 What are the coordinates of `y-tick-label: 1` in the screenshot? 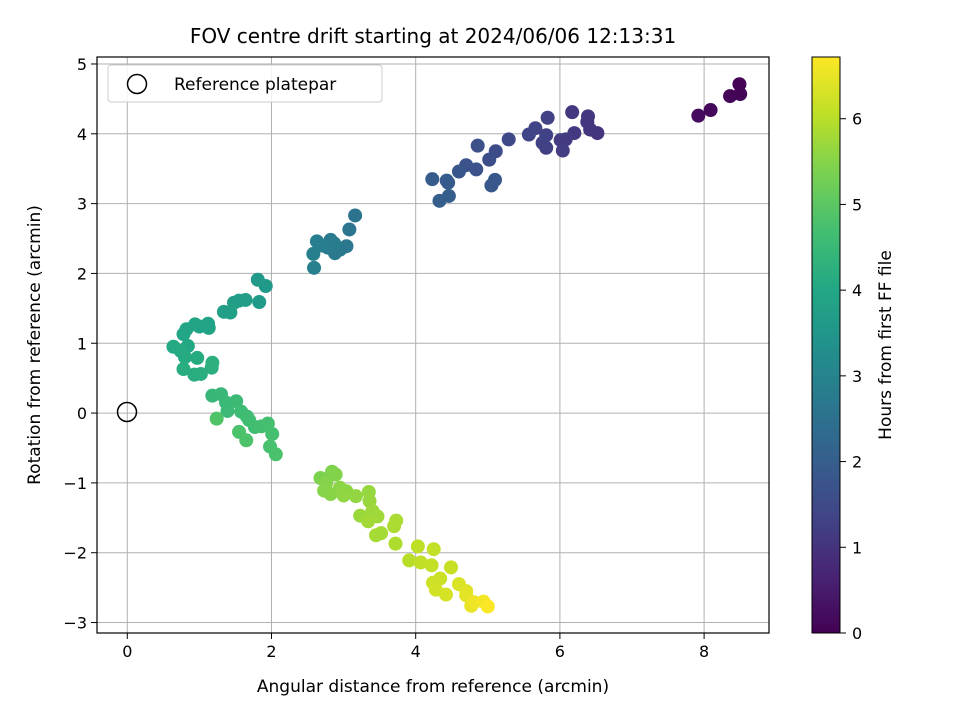 It's located at (82, 343).